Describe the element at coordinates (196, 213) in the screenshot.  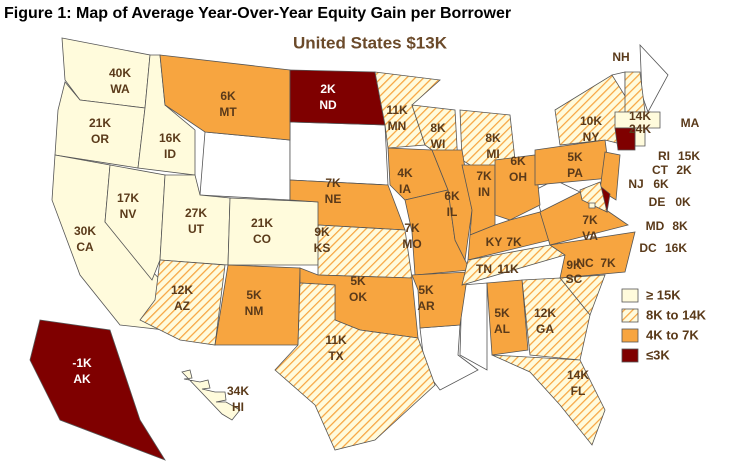
I see `state-gain: 27K` at that location.